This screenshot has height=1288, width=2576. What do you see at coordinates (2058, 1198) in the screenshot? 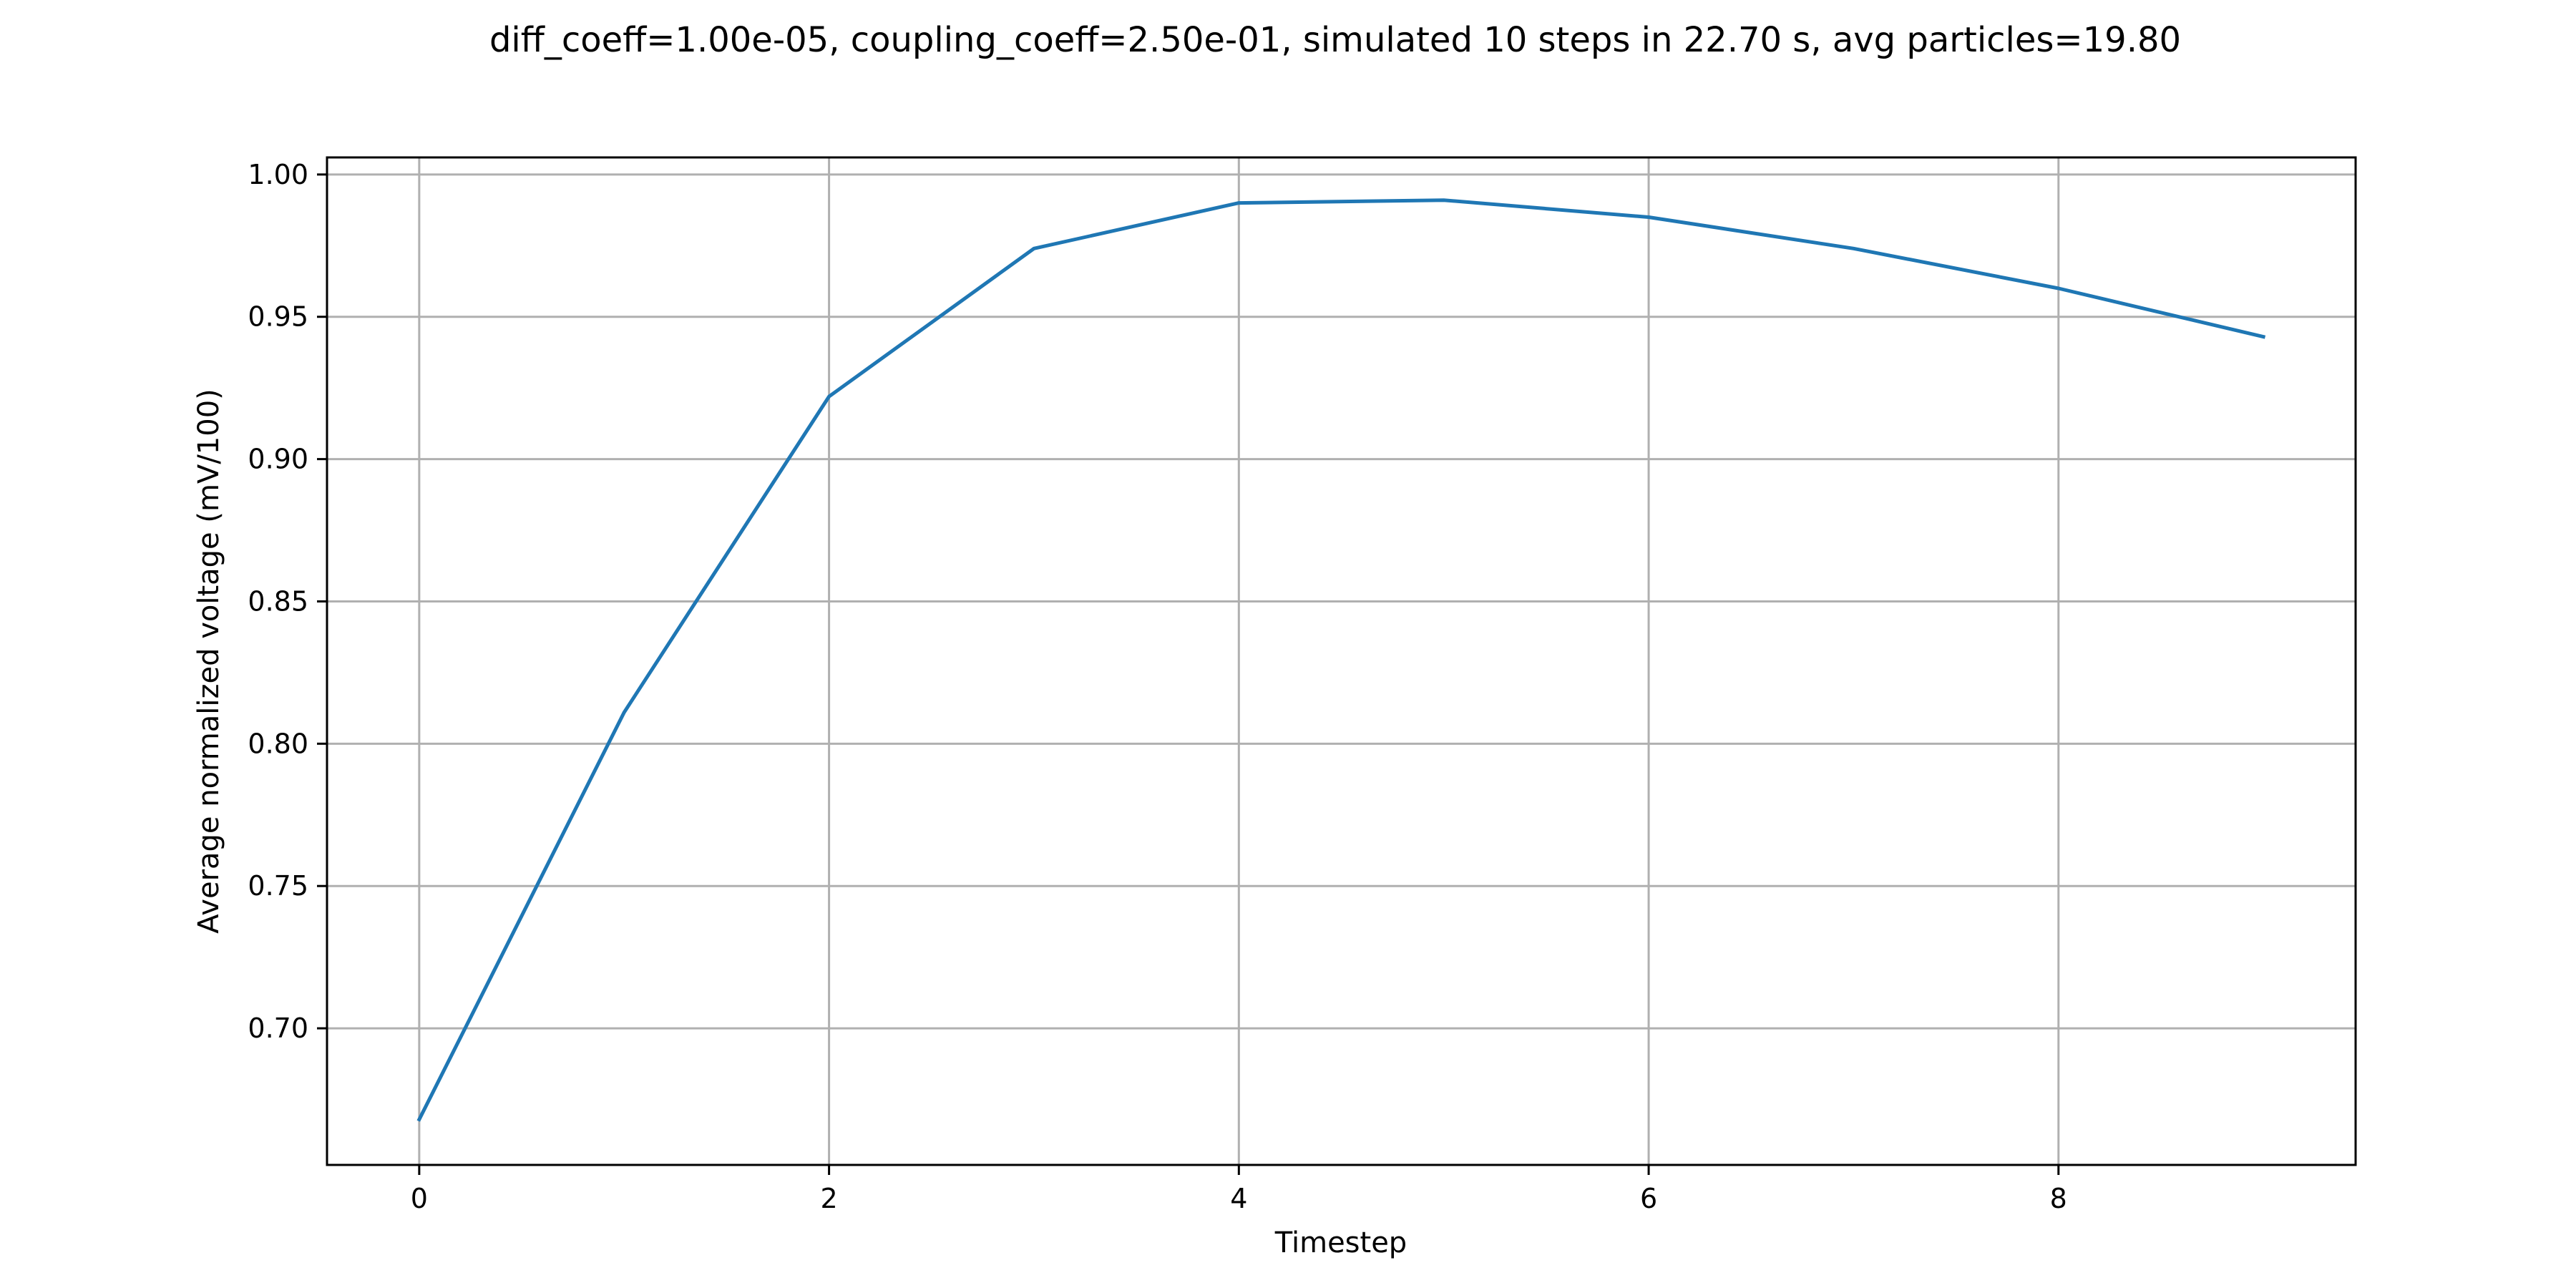
I see `x-tick-label: 8` at bounding box center [2058, 1198].